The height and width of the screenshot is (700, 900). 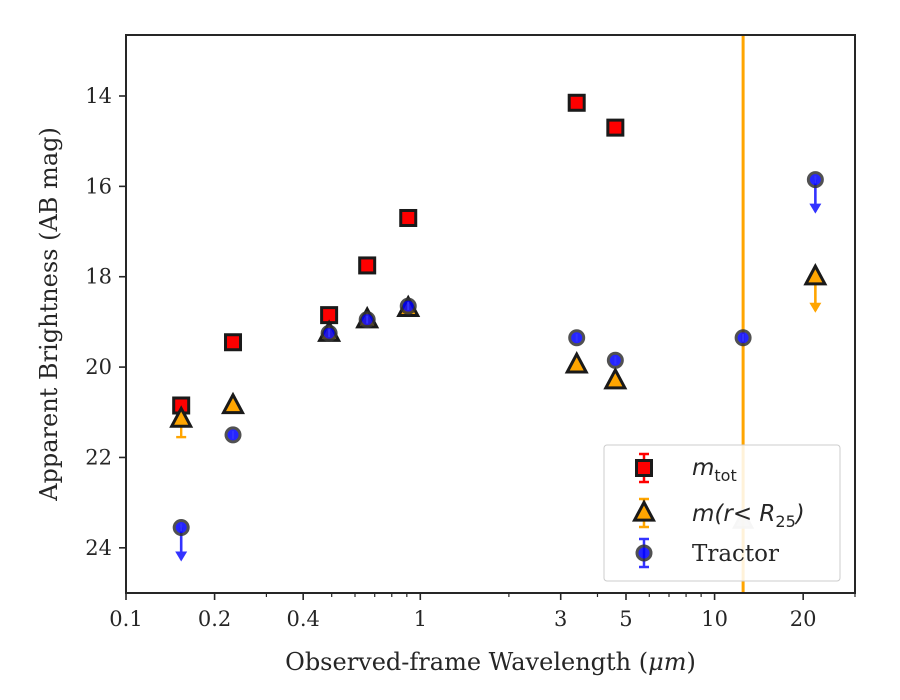 What do you see at coordinates (49, 314) in the screenshot?
I see `y-axis-label: Apparent Brightness (AB mag)` at bounding box center [49, 314].